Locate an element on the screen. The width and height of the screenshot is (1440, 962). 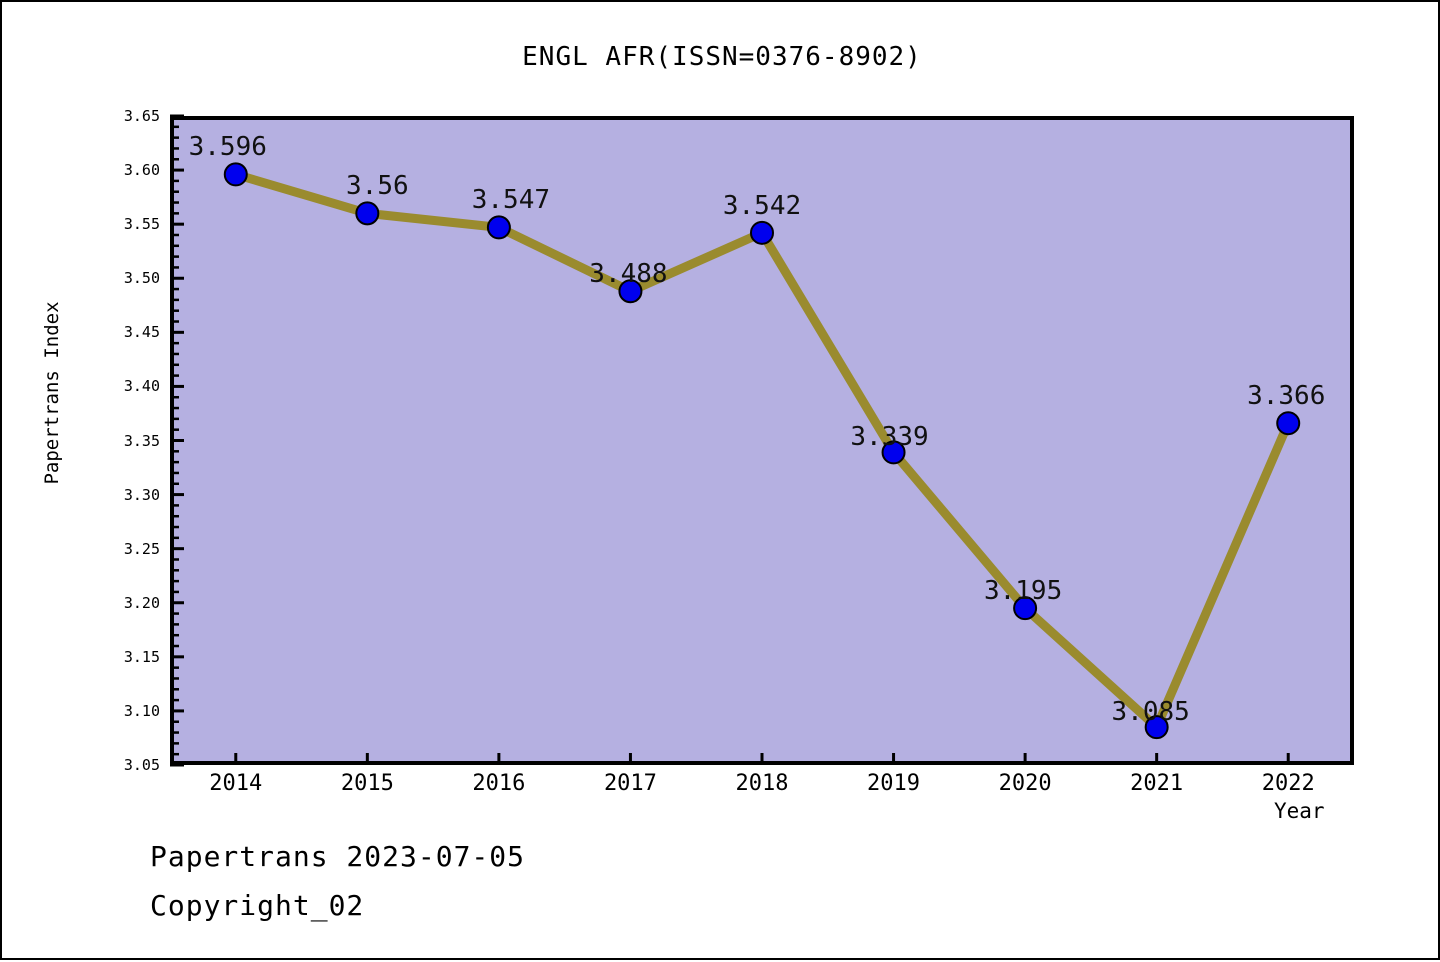
page-title: ENGL AFR(ISSN=0376-8902) is located at coordinates (722, 57).